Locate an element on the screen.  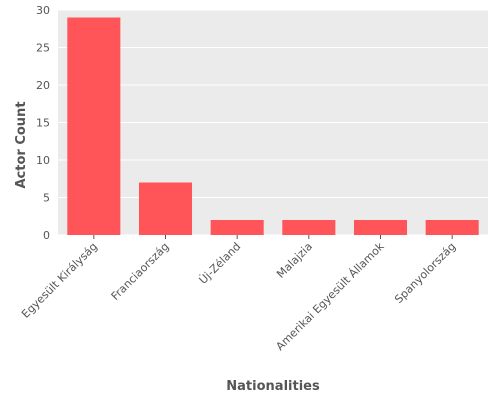
y-tick-label: 30 is located at coordinates (43, 10).